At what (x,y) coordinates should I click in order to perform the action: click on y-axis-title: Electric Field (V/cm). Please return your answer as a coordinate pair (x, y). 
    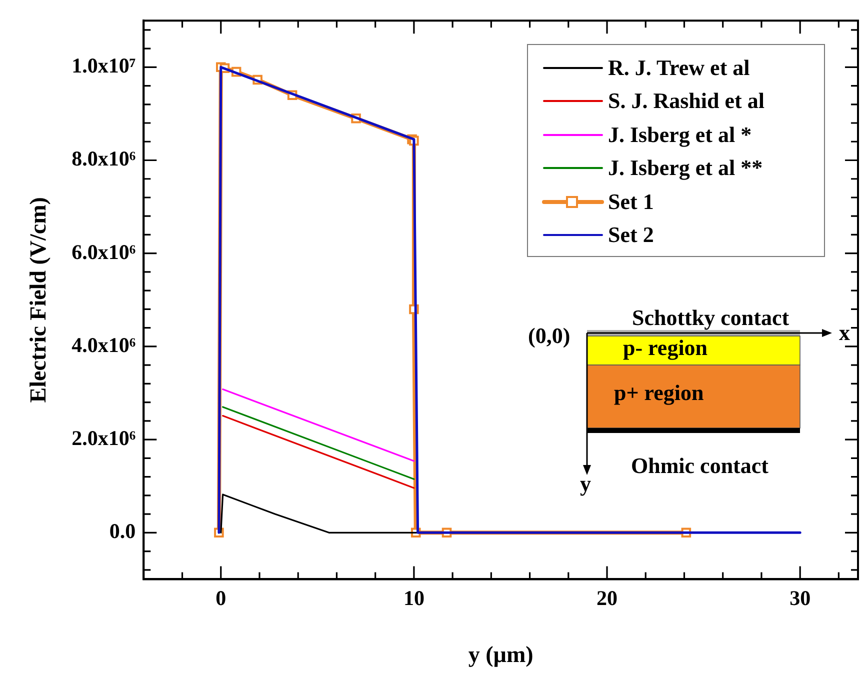
    Looking at the image, I should click on (38, 300).